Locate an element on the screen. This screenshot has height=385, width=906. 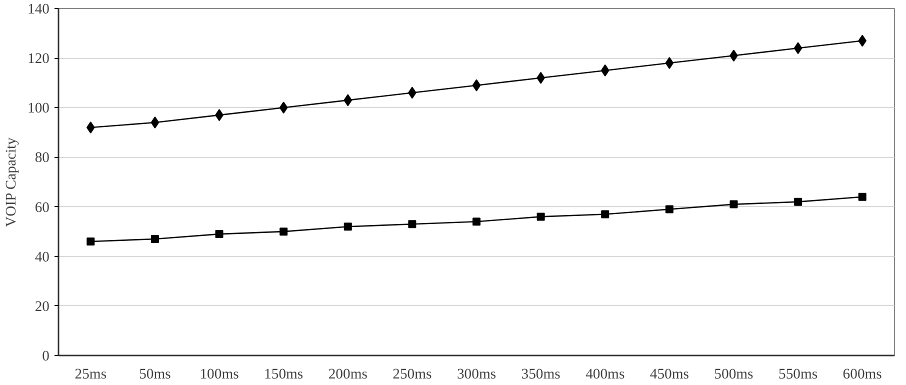
x-tick-label: 400ms is located at coordinates (605, 374).